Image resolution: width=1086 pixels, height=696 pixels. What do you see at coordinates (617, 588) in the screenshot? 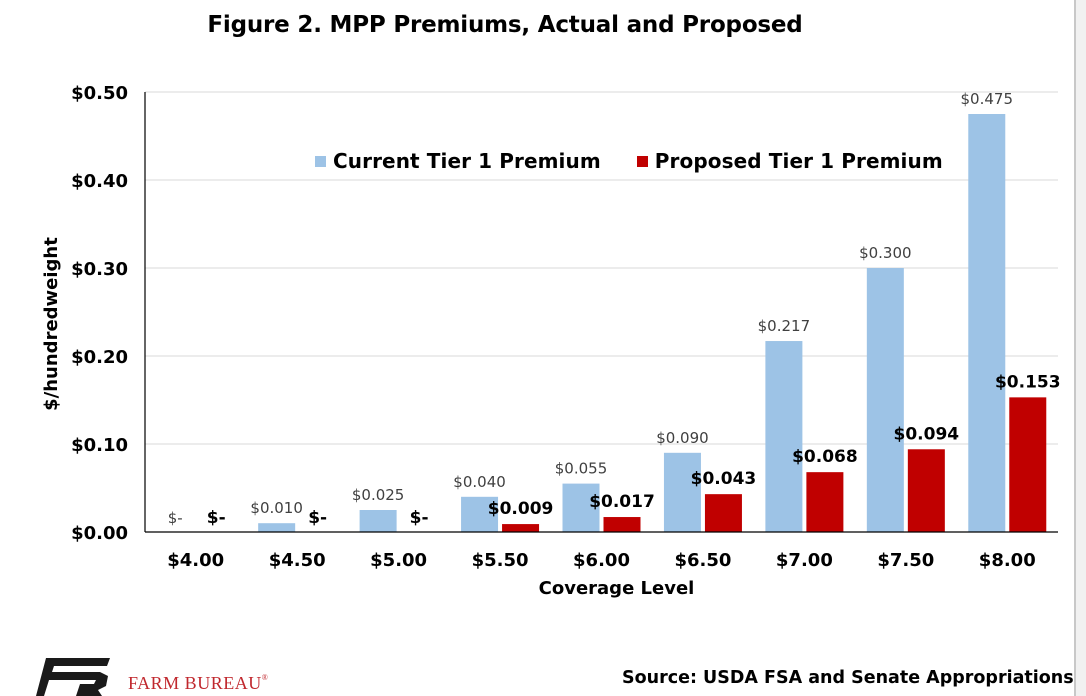
I see `x-axis-title: Coverage Level` at bounding box center [617, 588].